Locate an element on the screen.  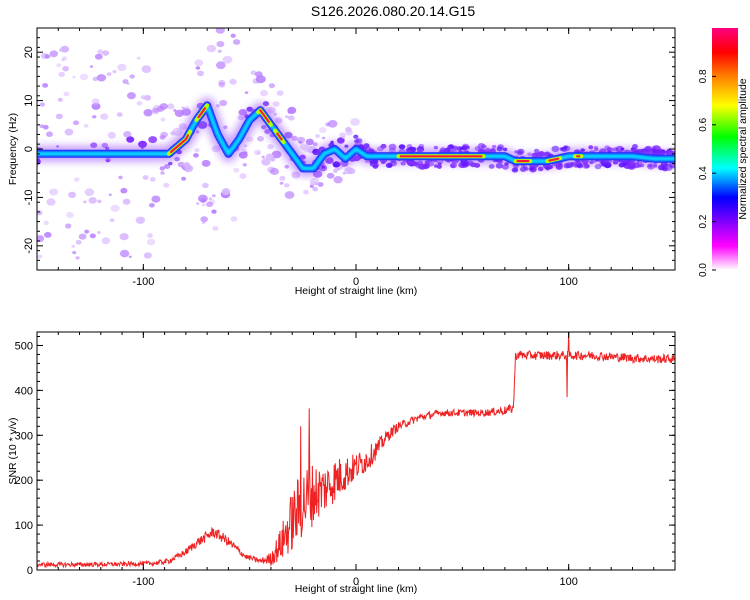
colorbar-tick-label: 0.4 is located at coordinates (703, 173).